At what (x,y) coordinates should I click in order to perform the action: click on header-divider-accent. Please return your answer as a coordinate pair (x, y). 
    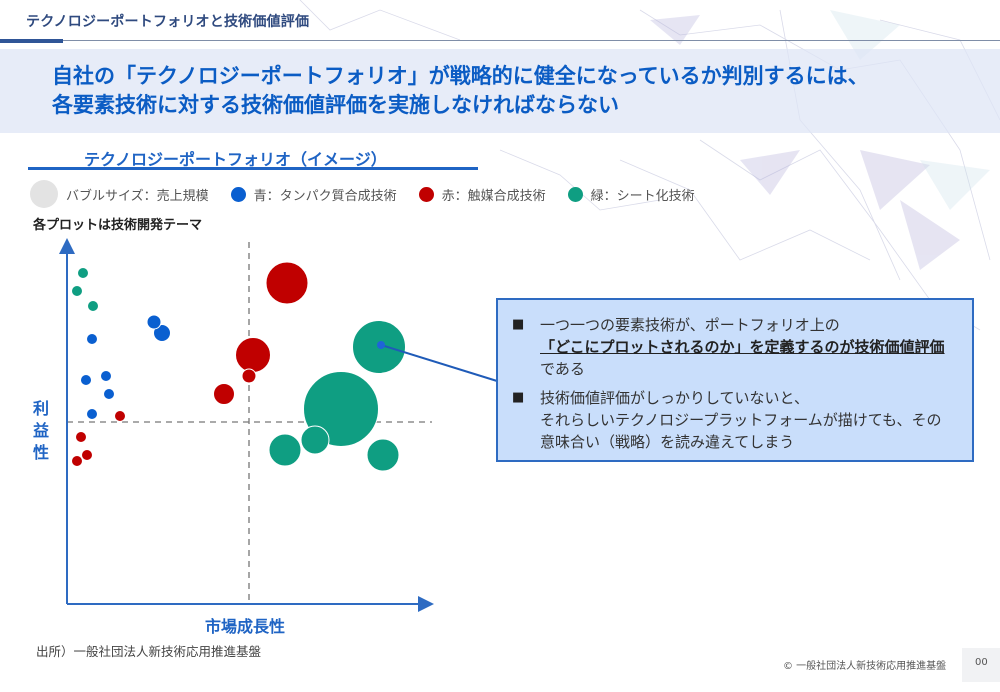
    Looking at the image, I should click on (31, 41).